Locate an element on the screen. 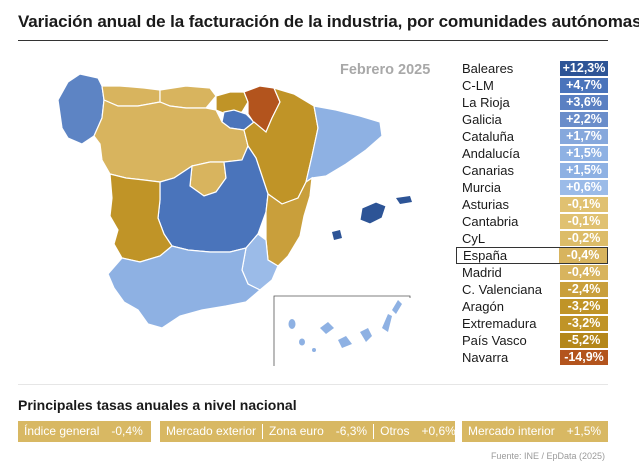 This screenshot has width=639, height=473. region-baleares-ibiza is located at coordinates (337, 235).